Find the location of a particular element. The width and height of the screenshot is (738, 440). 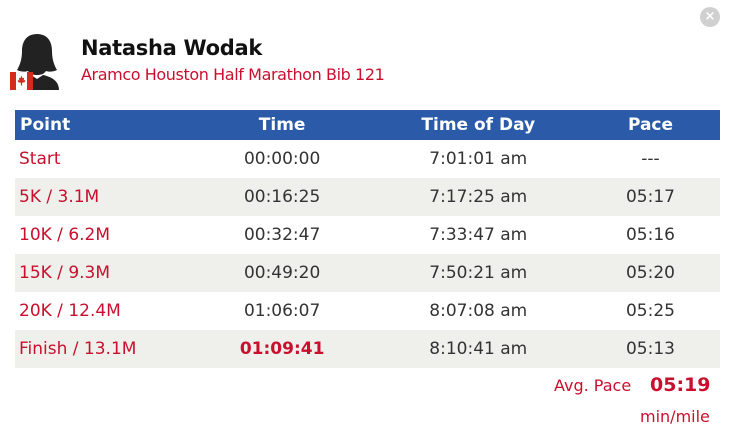

split-time-of-day: 7:50:21 am is located at coordinates (478, 273).